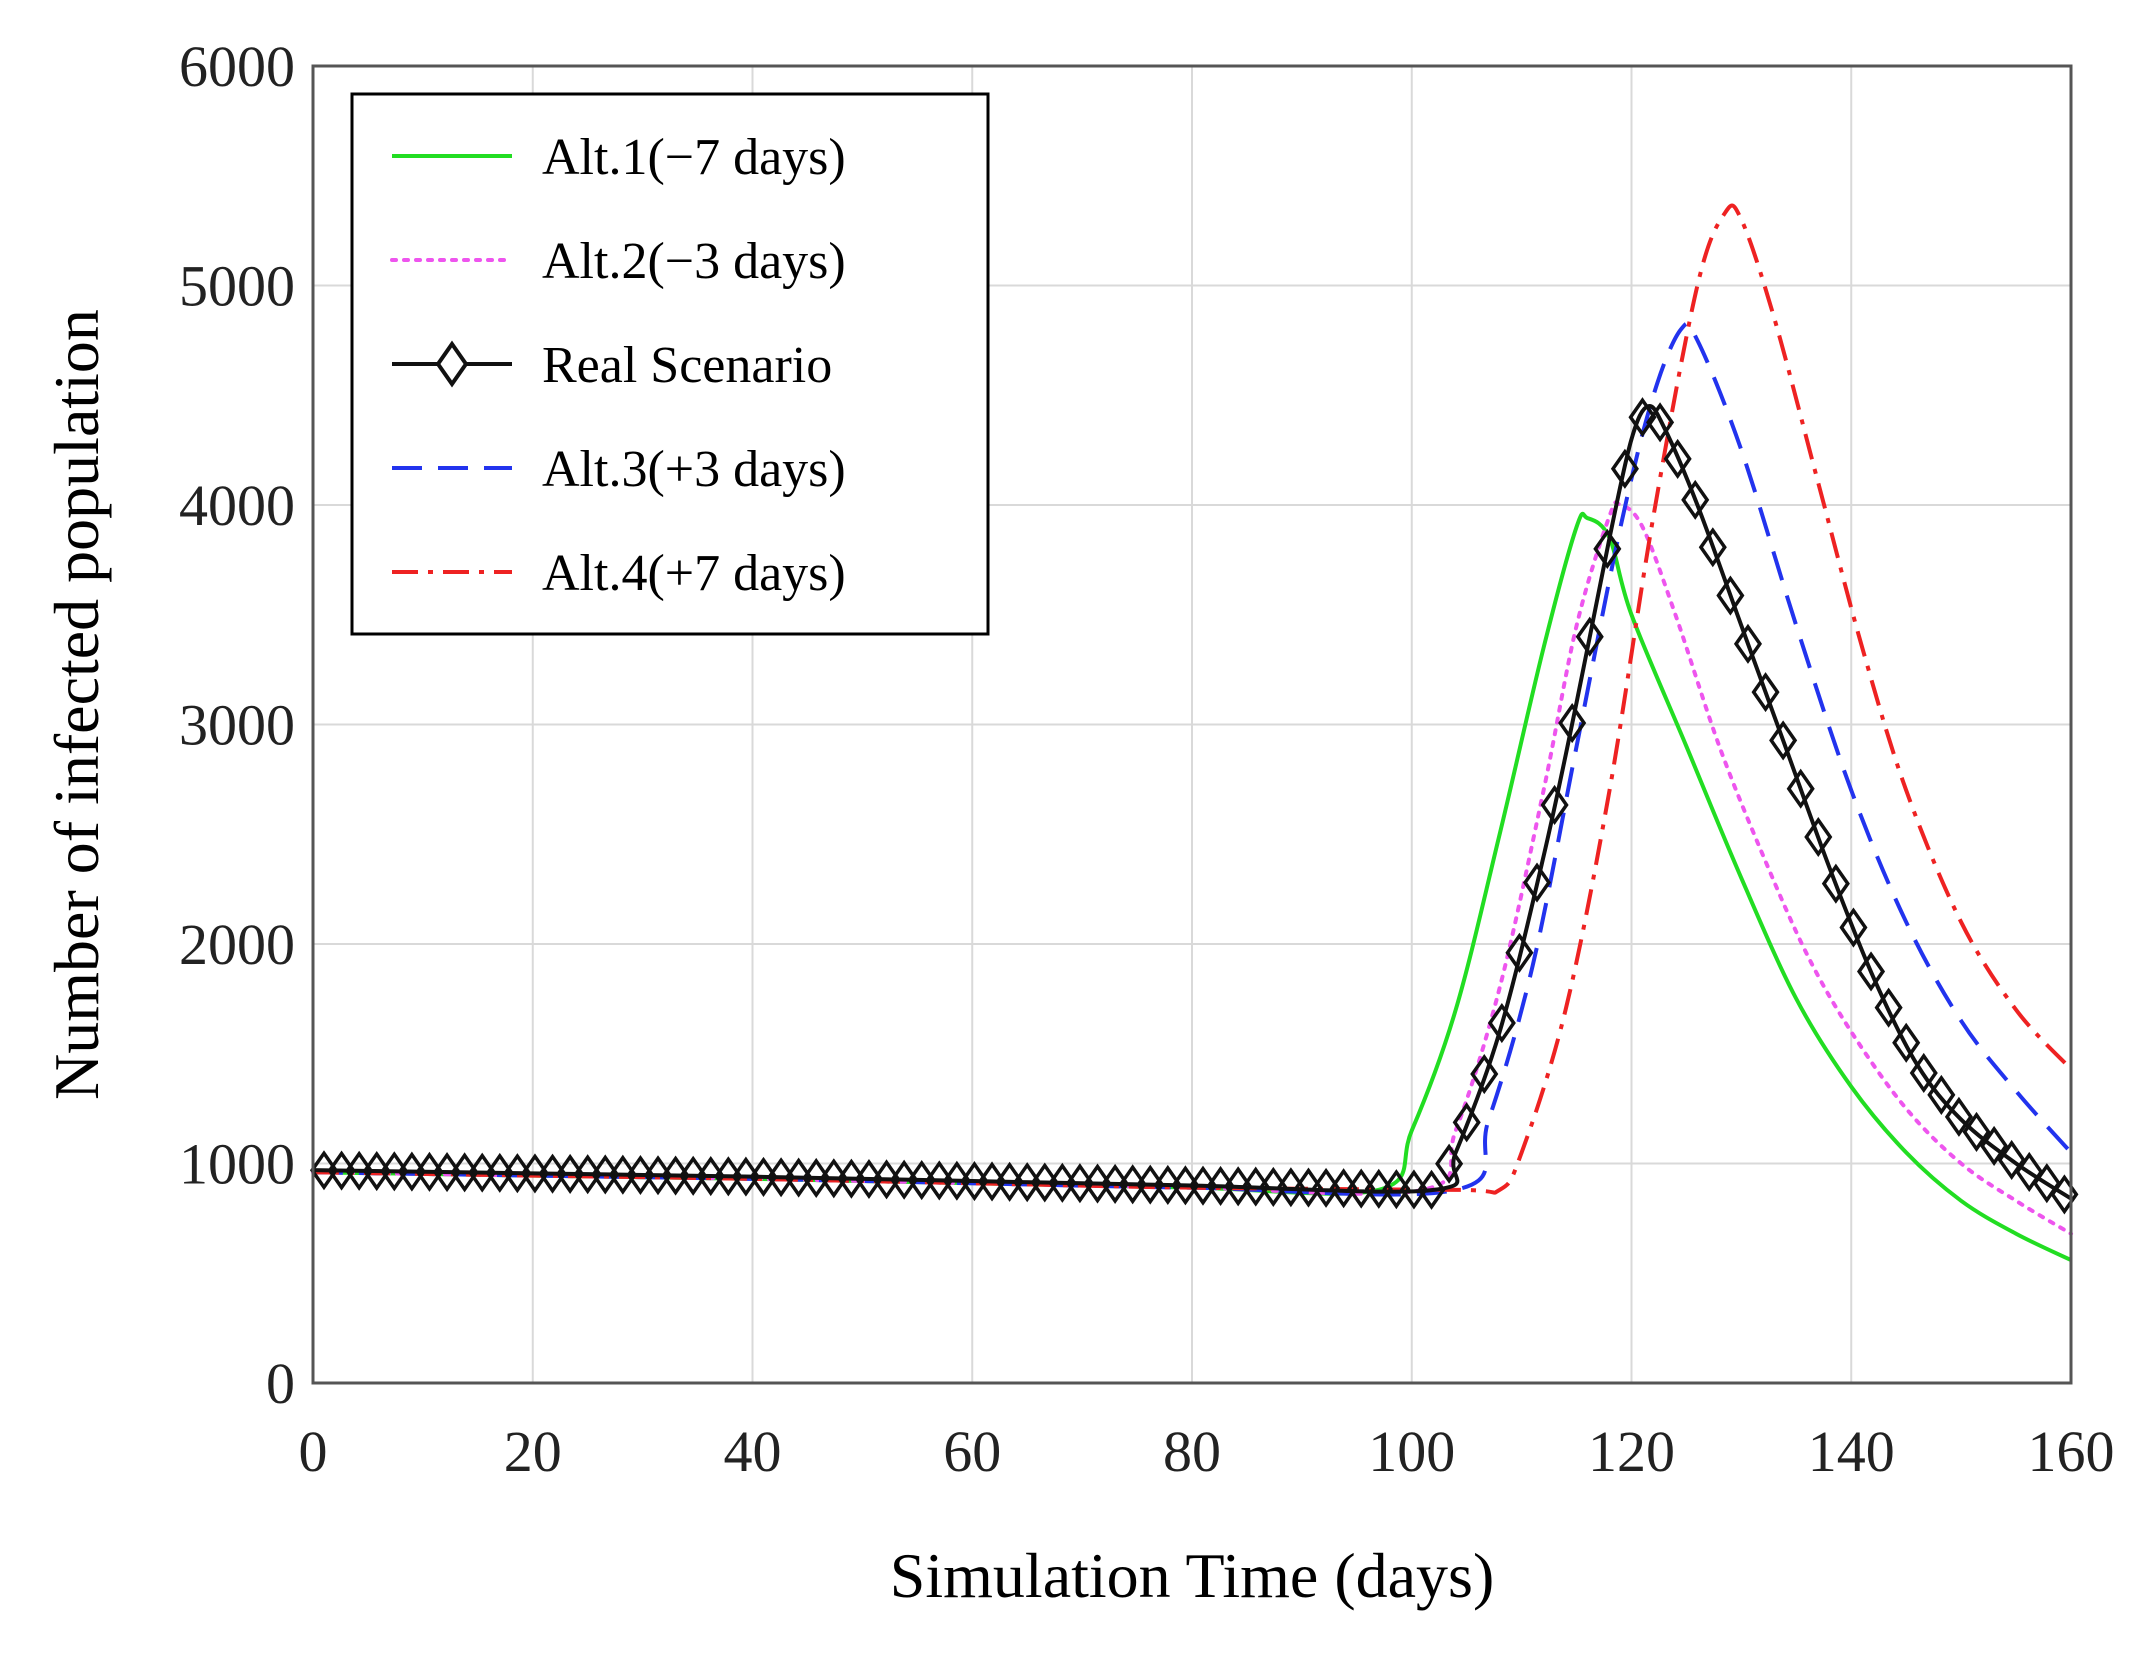 The height and width of the screenshot is (1655, 2141). I want to click on x-tick-labels: 0 20 40 60 80 100 120 140 160, so click(1207, 1451).